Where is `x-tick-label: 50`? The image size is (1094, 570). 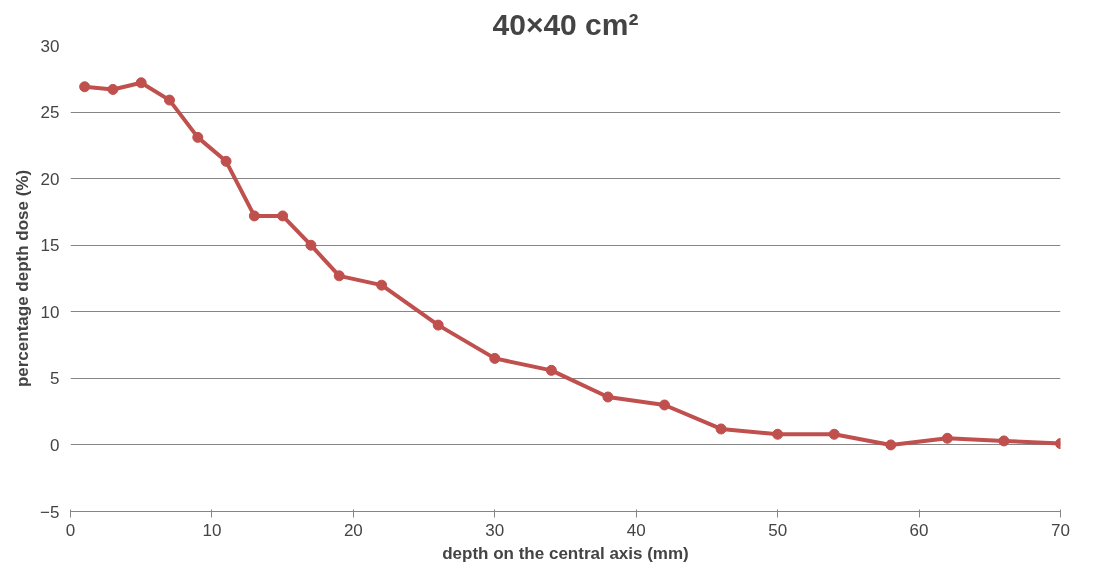
x-tick-label: 50 is located at coordinates (778, 530).